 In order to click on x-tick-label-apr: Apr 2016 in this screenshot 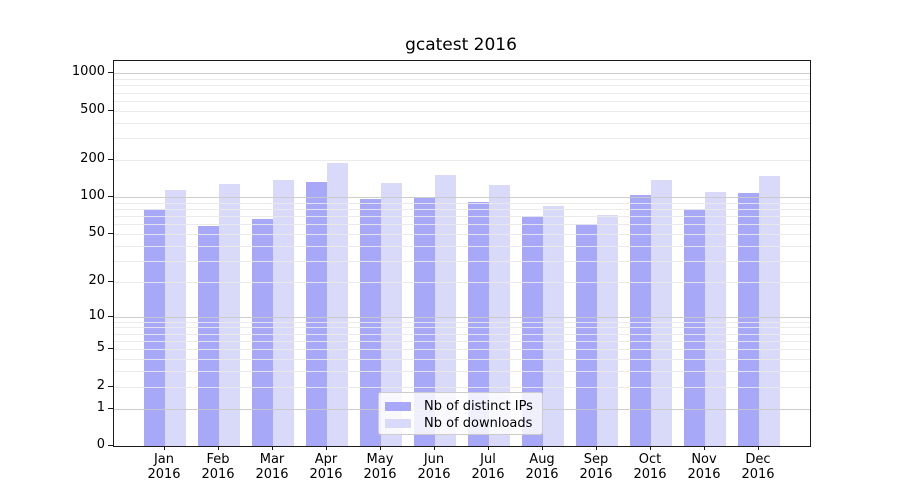, I will do `click(326, 467)`.